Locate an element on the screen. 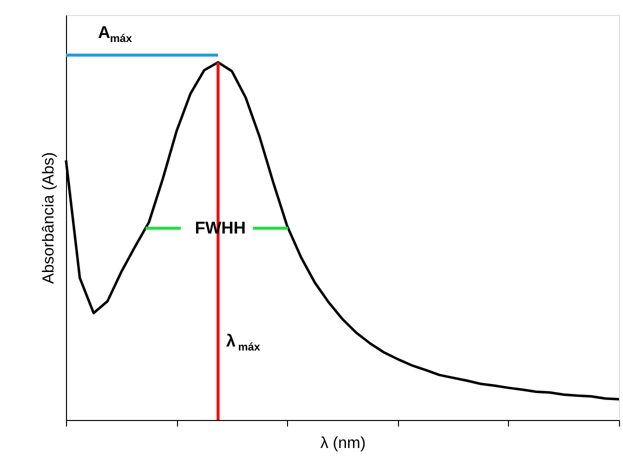 The width and height of the screenshot is (623, 462). y-axis-title: Absorbância (Abs) is located at coordinates (49, 218).